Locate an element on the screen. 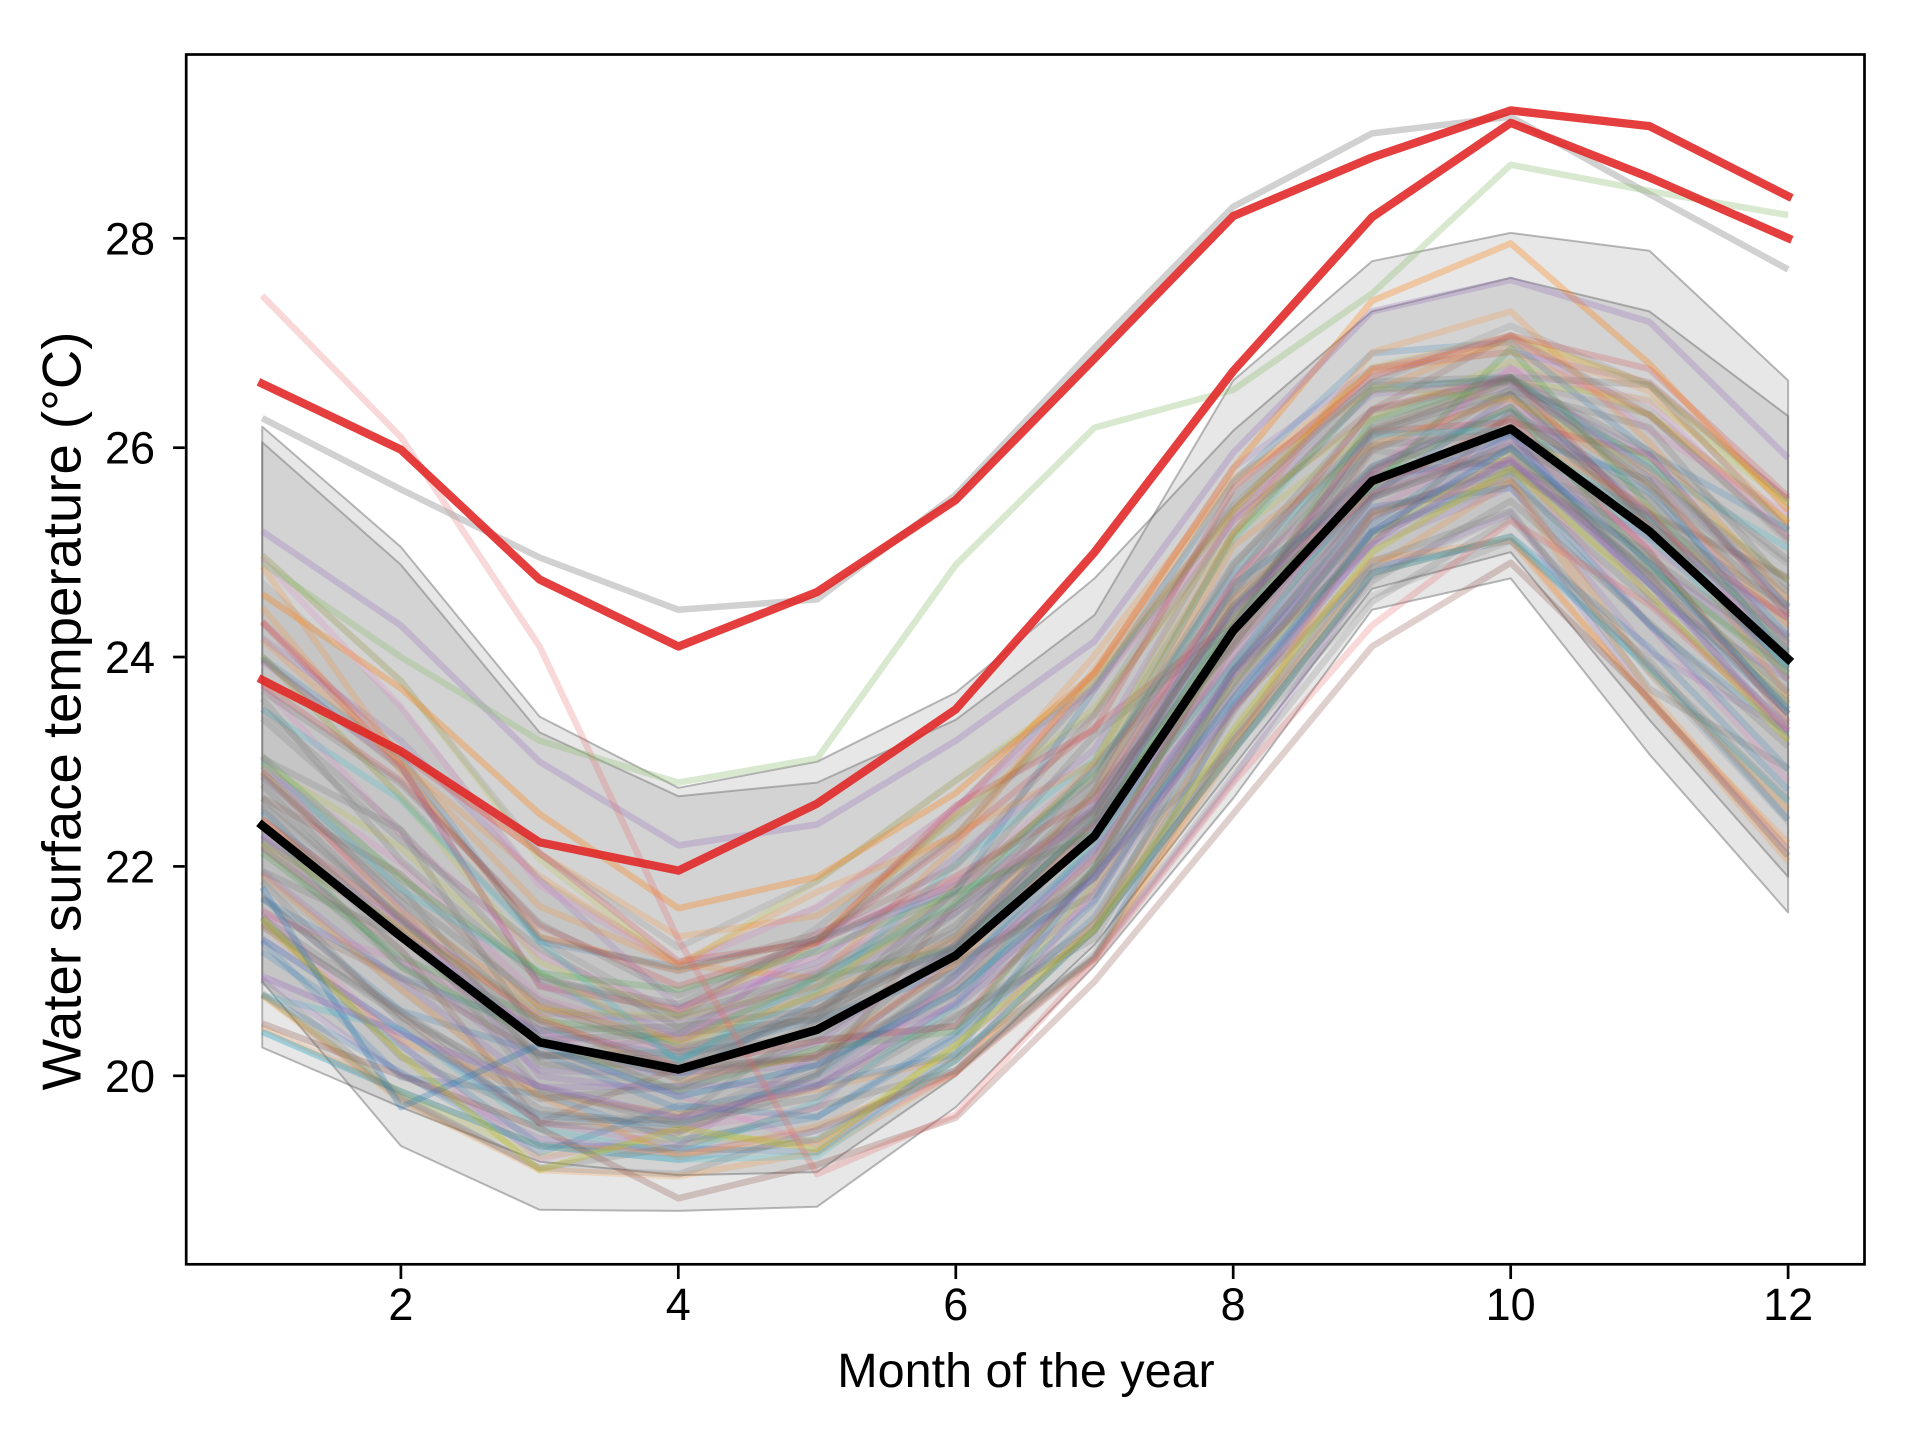 This screenshot has height=1445, width=1920. svg-text: 6 is located at coordinates (955, 1304).